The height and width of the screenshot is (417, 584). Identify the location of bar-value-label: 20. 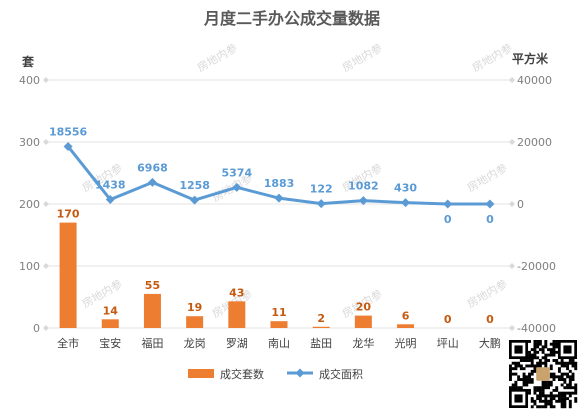
(364, 307).